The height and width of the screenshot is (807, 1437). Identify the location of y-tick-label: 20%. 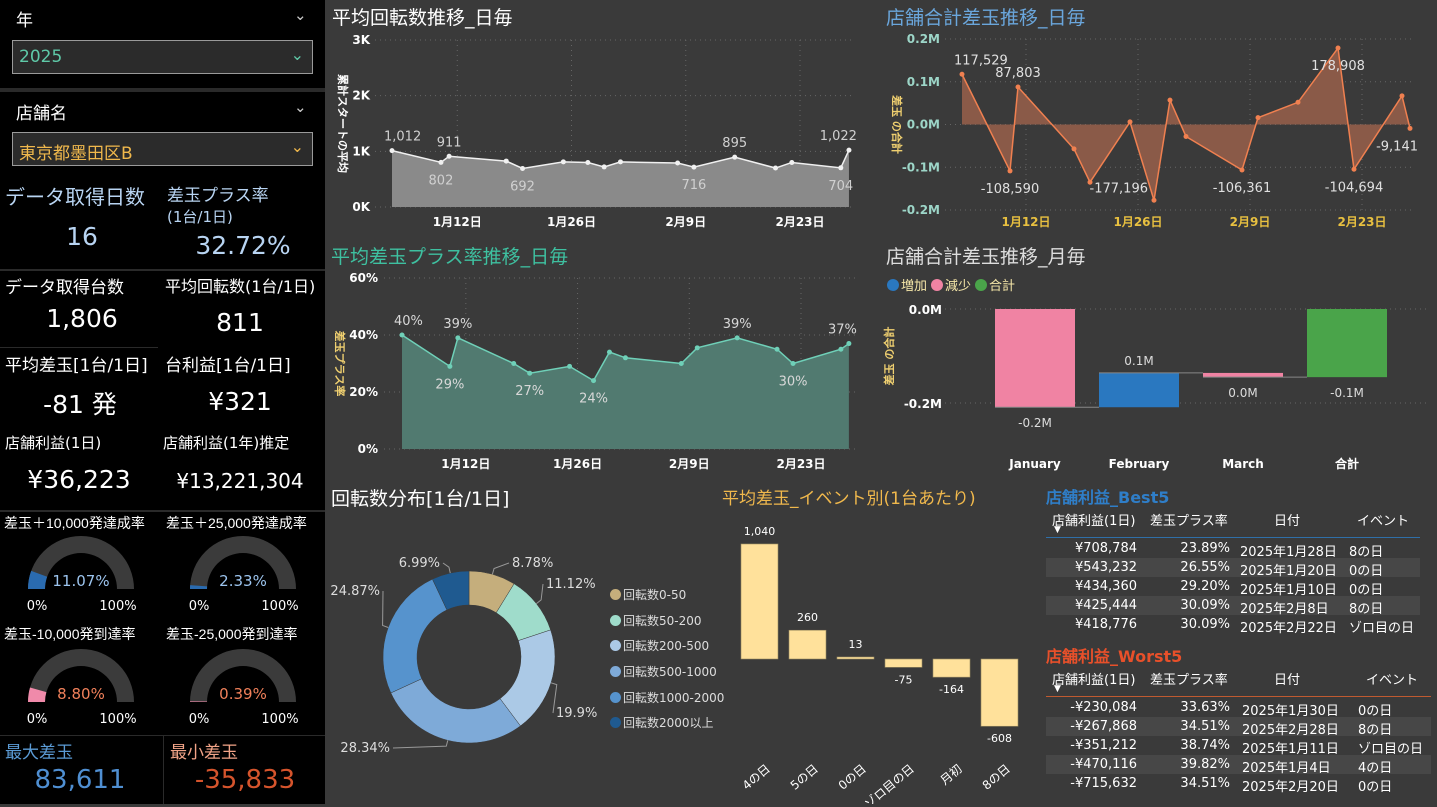
(363, 392).